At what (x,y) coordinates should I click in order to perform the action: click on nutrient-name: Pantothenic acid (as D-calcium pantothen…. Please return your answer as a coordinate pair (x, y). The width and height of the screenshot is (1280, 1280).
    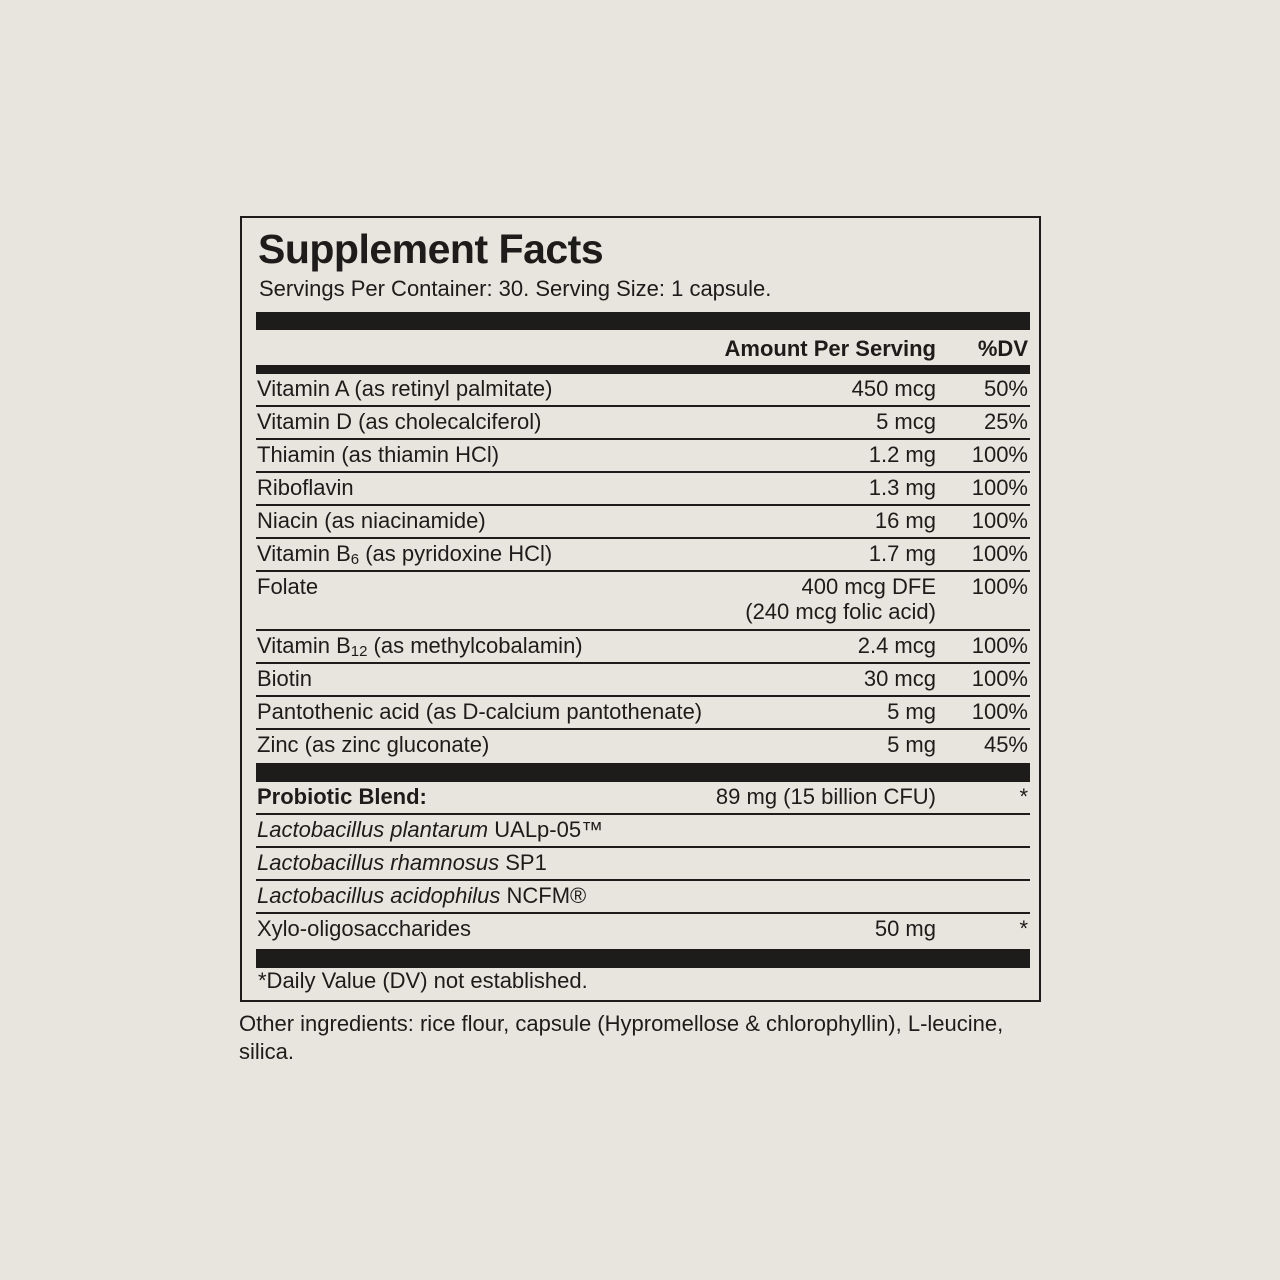
    Looking at the image, I should click on (480, 711).